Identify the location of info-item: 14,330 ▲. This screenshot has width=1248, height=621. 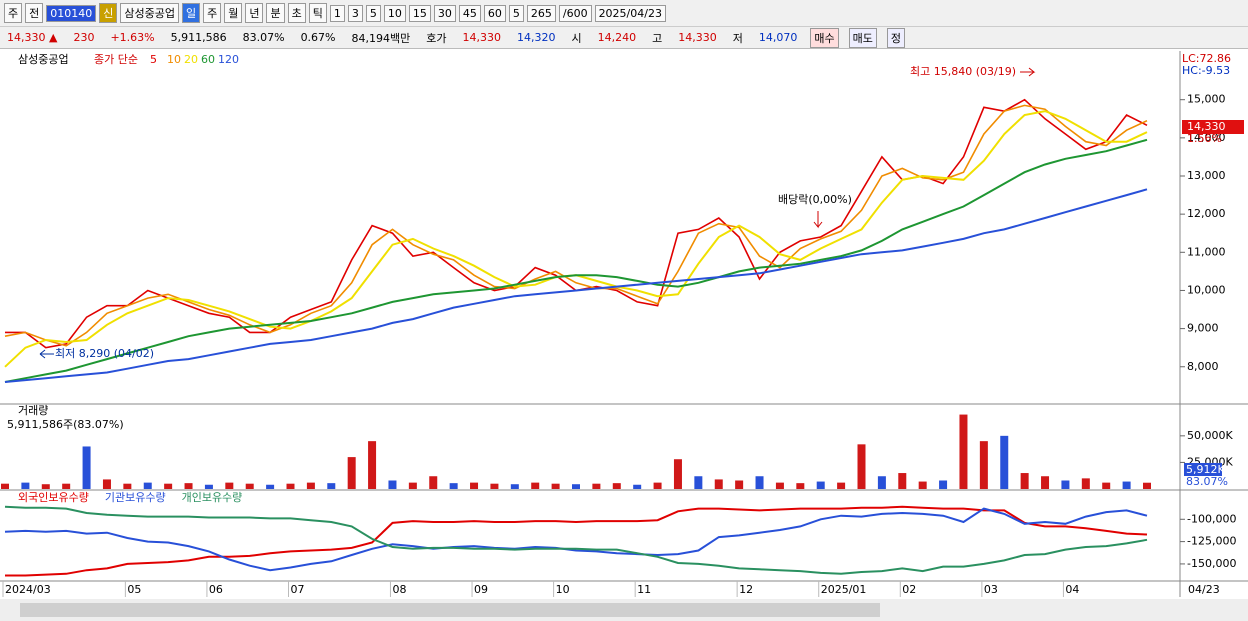
(32, 37).